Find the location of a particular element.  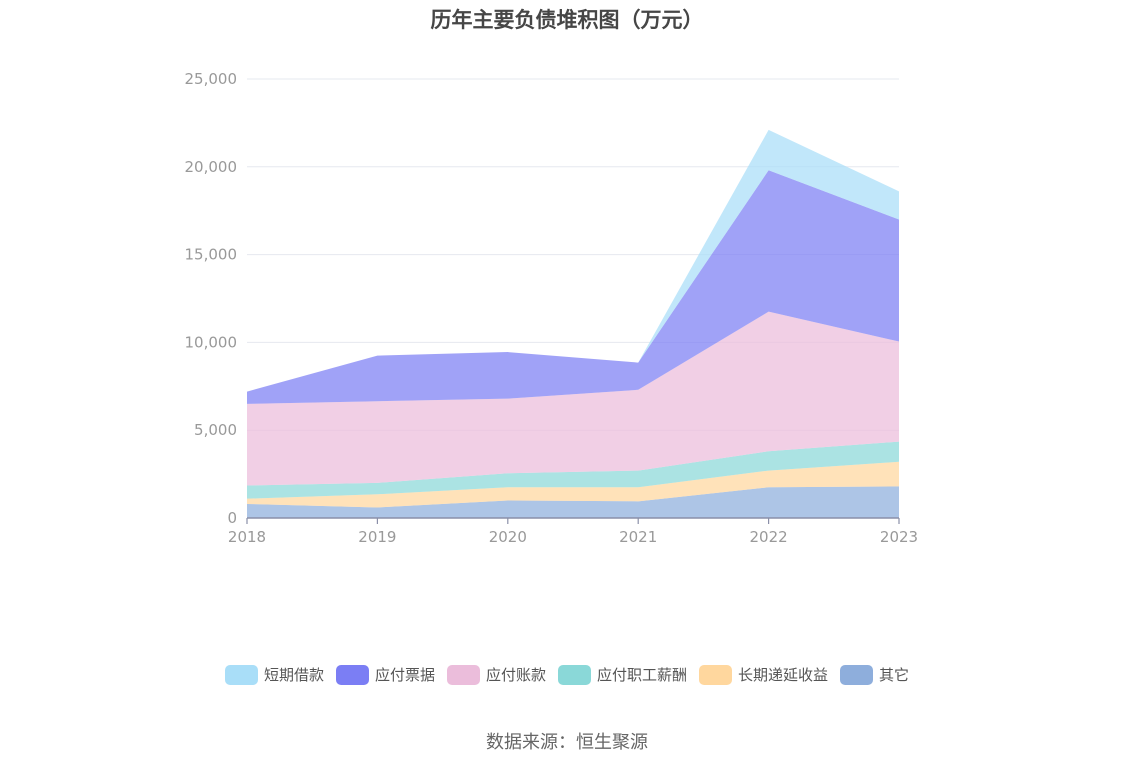

y-tick-label: 5,000 is located at coordinates (215, 430).